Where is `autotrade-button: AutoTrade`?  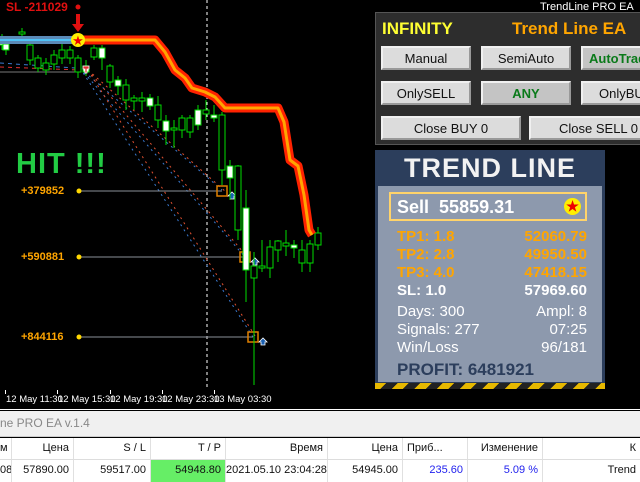
autotrade-button: AutoTrade is located at coordinates (610, 58).